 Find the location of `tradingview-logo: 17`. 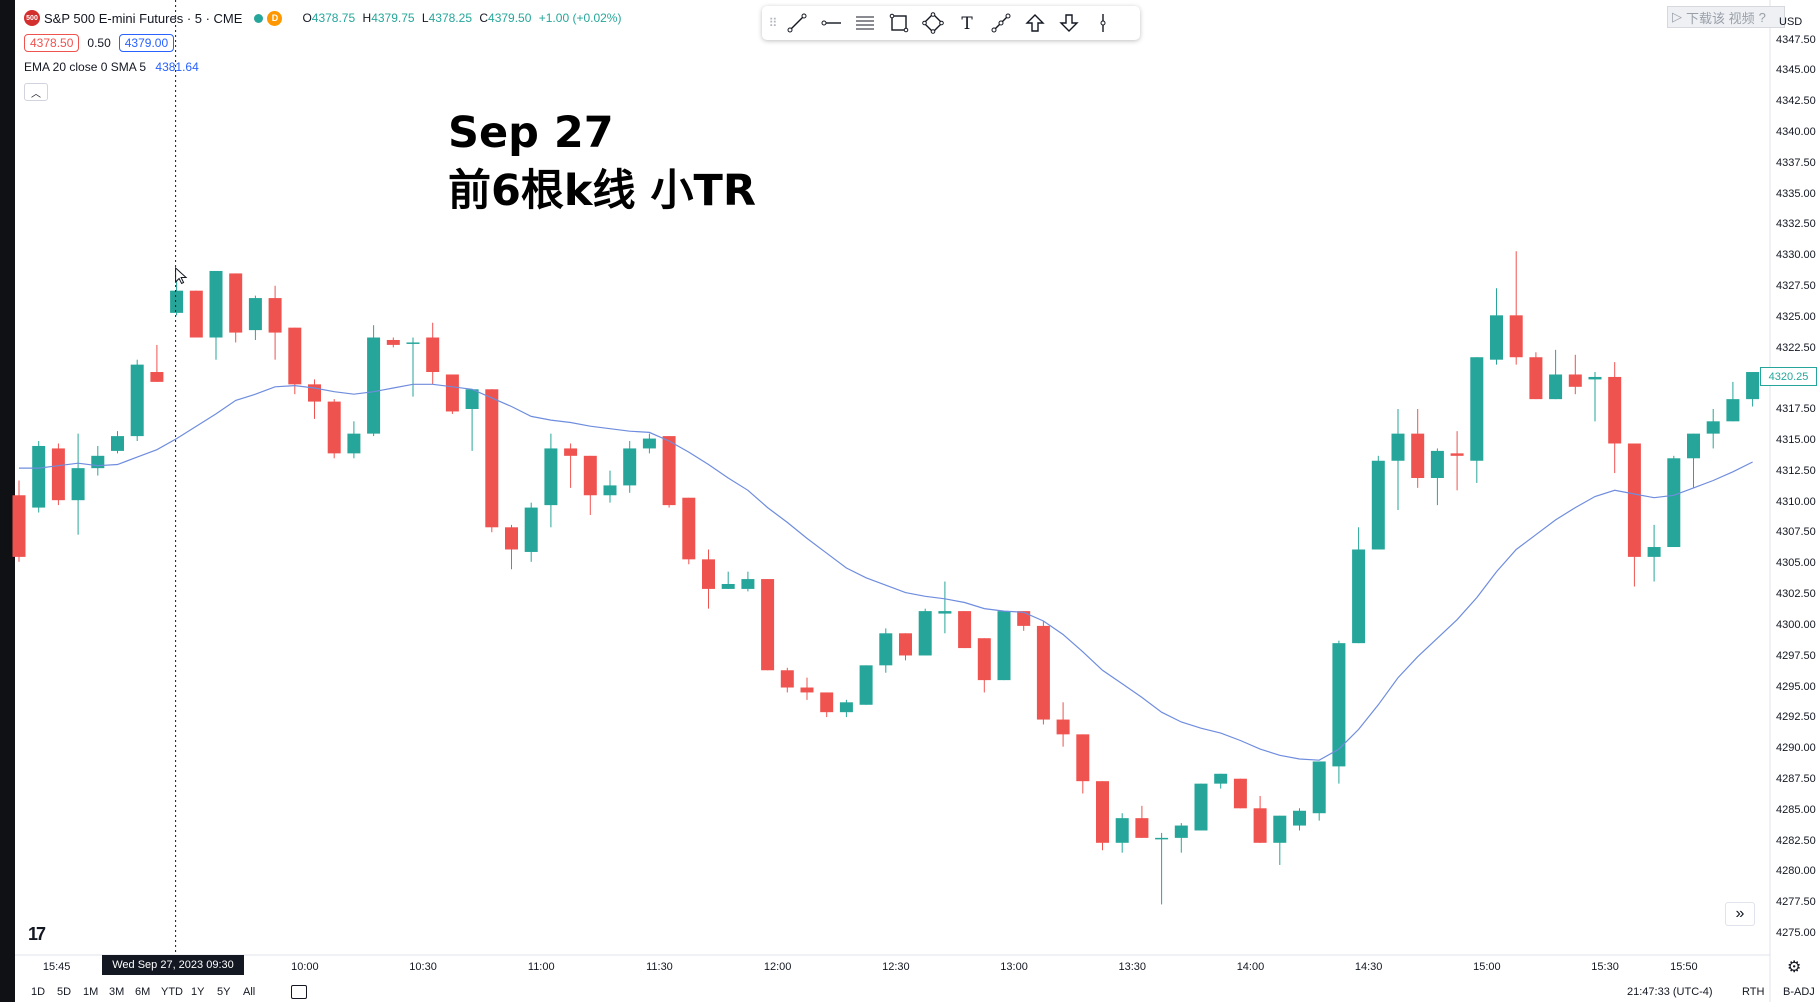

tradingview-logo: 17 is located at coordinates (37, 934).